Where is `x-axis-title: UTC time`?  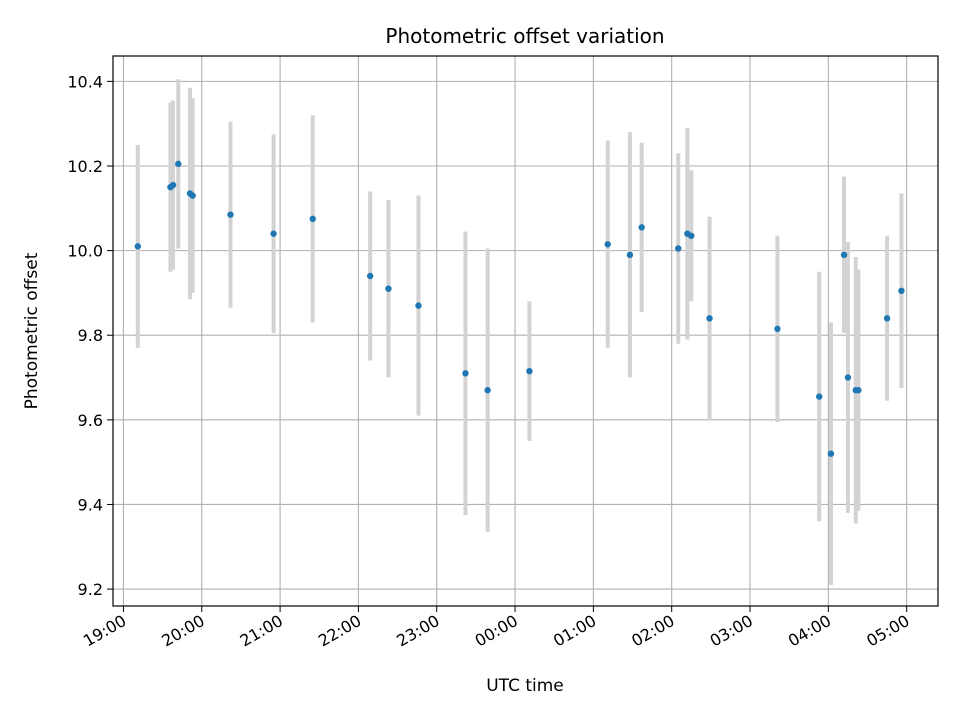 x-axis-title: UTC time is located at coordinates (525, 686).